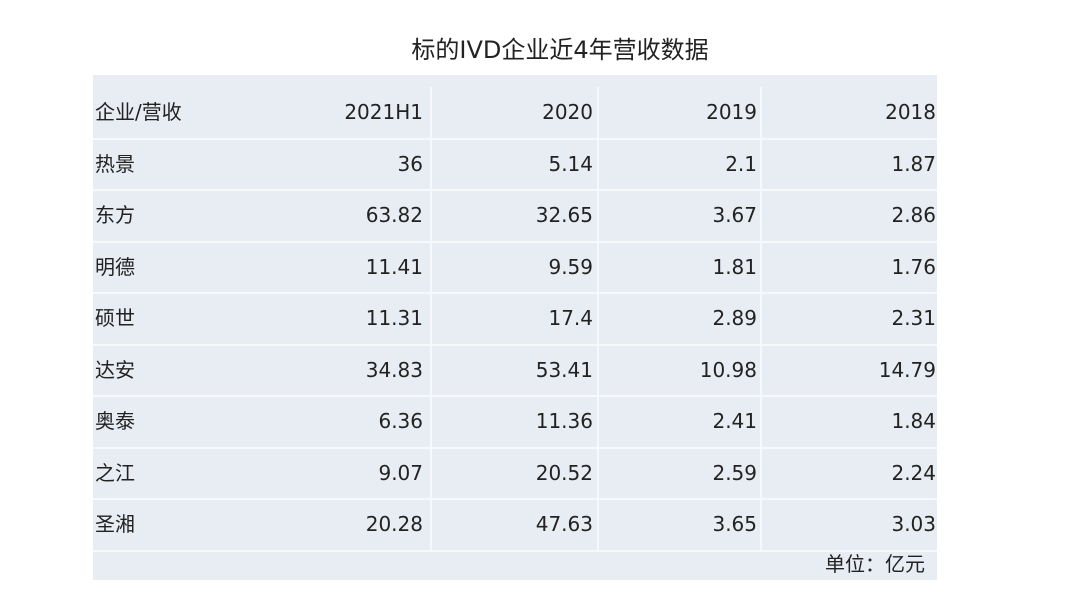 The height and width of the screenshot is (608, 1080). Describe the element at coordinates (410, 163) in the screenshot. I see `table-cell: 36` at that location.